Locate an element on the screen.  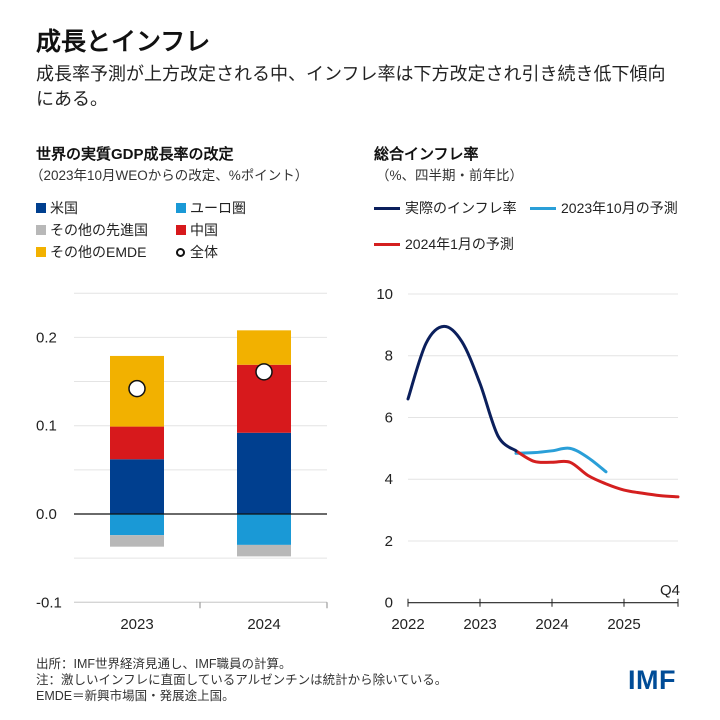
legend-label: 中国 is located at coordinates (204, 230).